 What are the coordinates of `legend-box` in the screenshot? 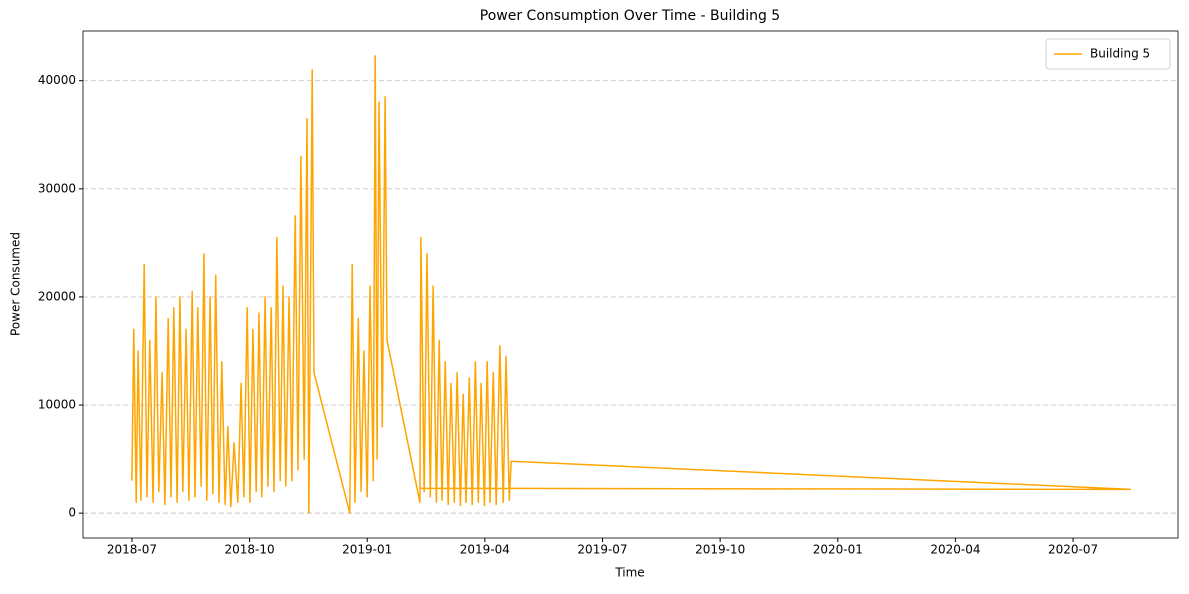 It's located at (1108, 54).